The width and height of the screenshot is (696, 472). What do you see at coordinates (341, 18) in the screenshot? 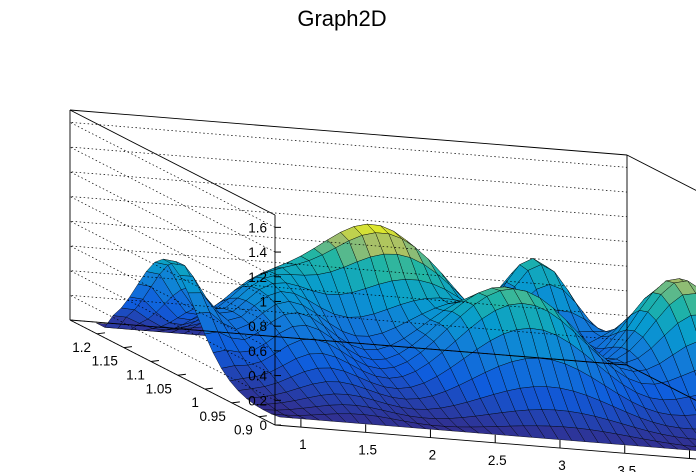
I see `chart-title: Graph2D` at bounding box center [341, 18].